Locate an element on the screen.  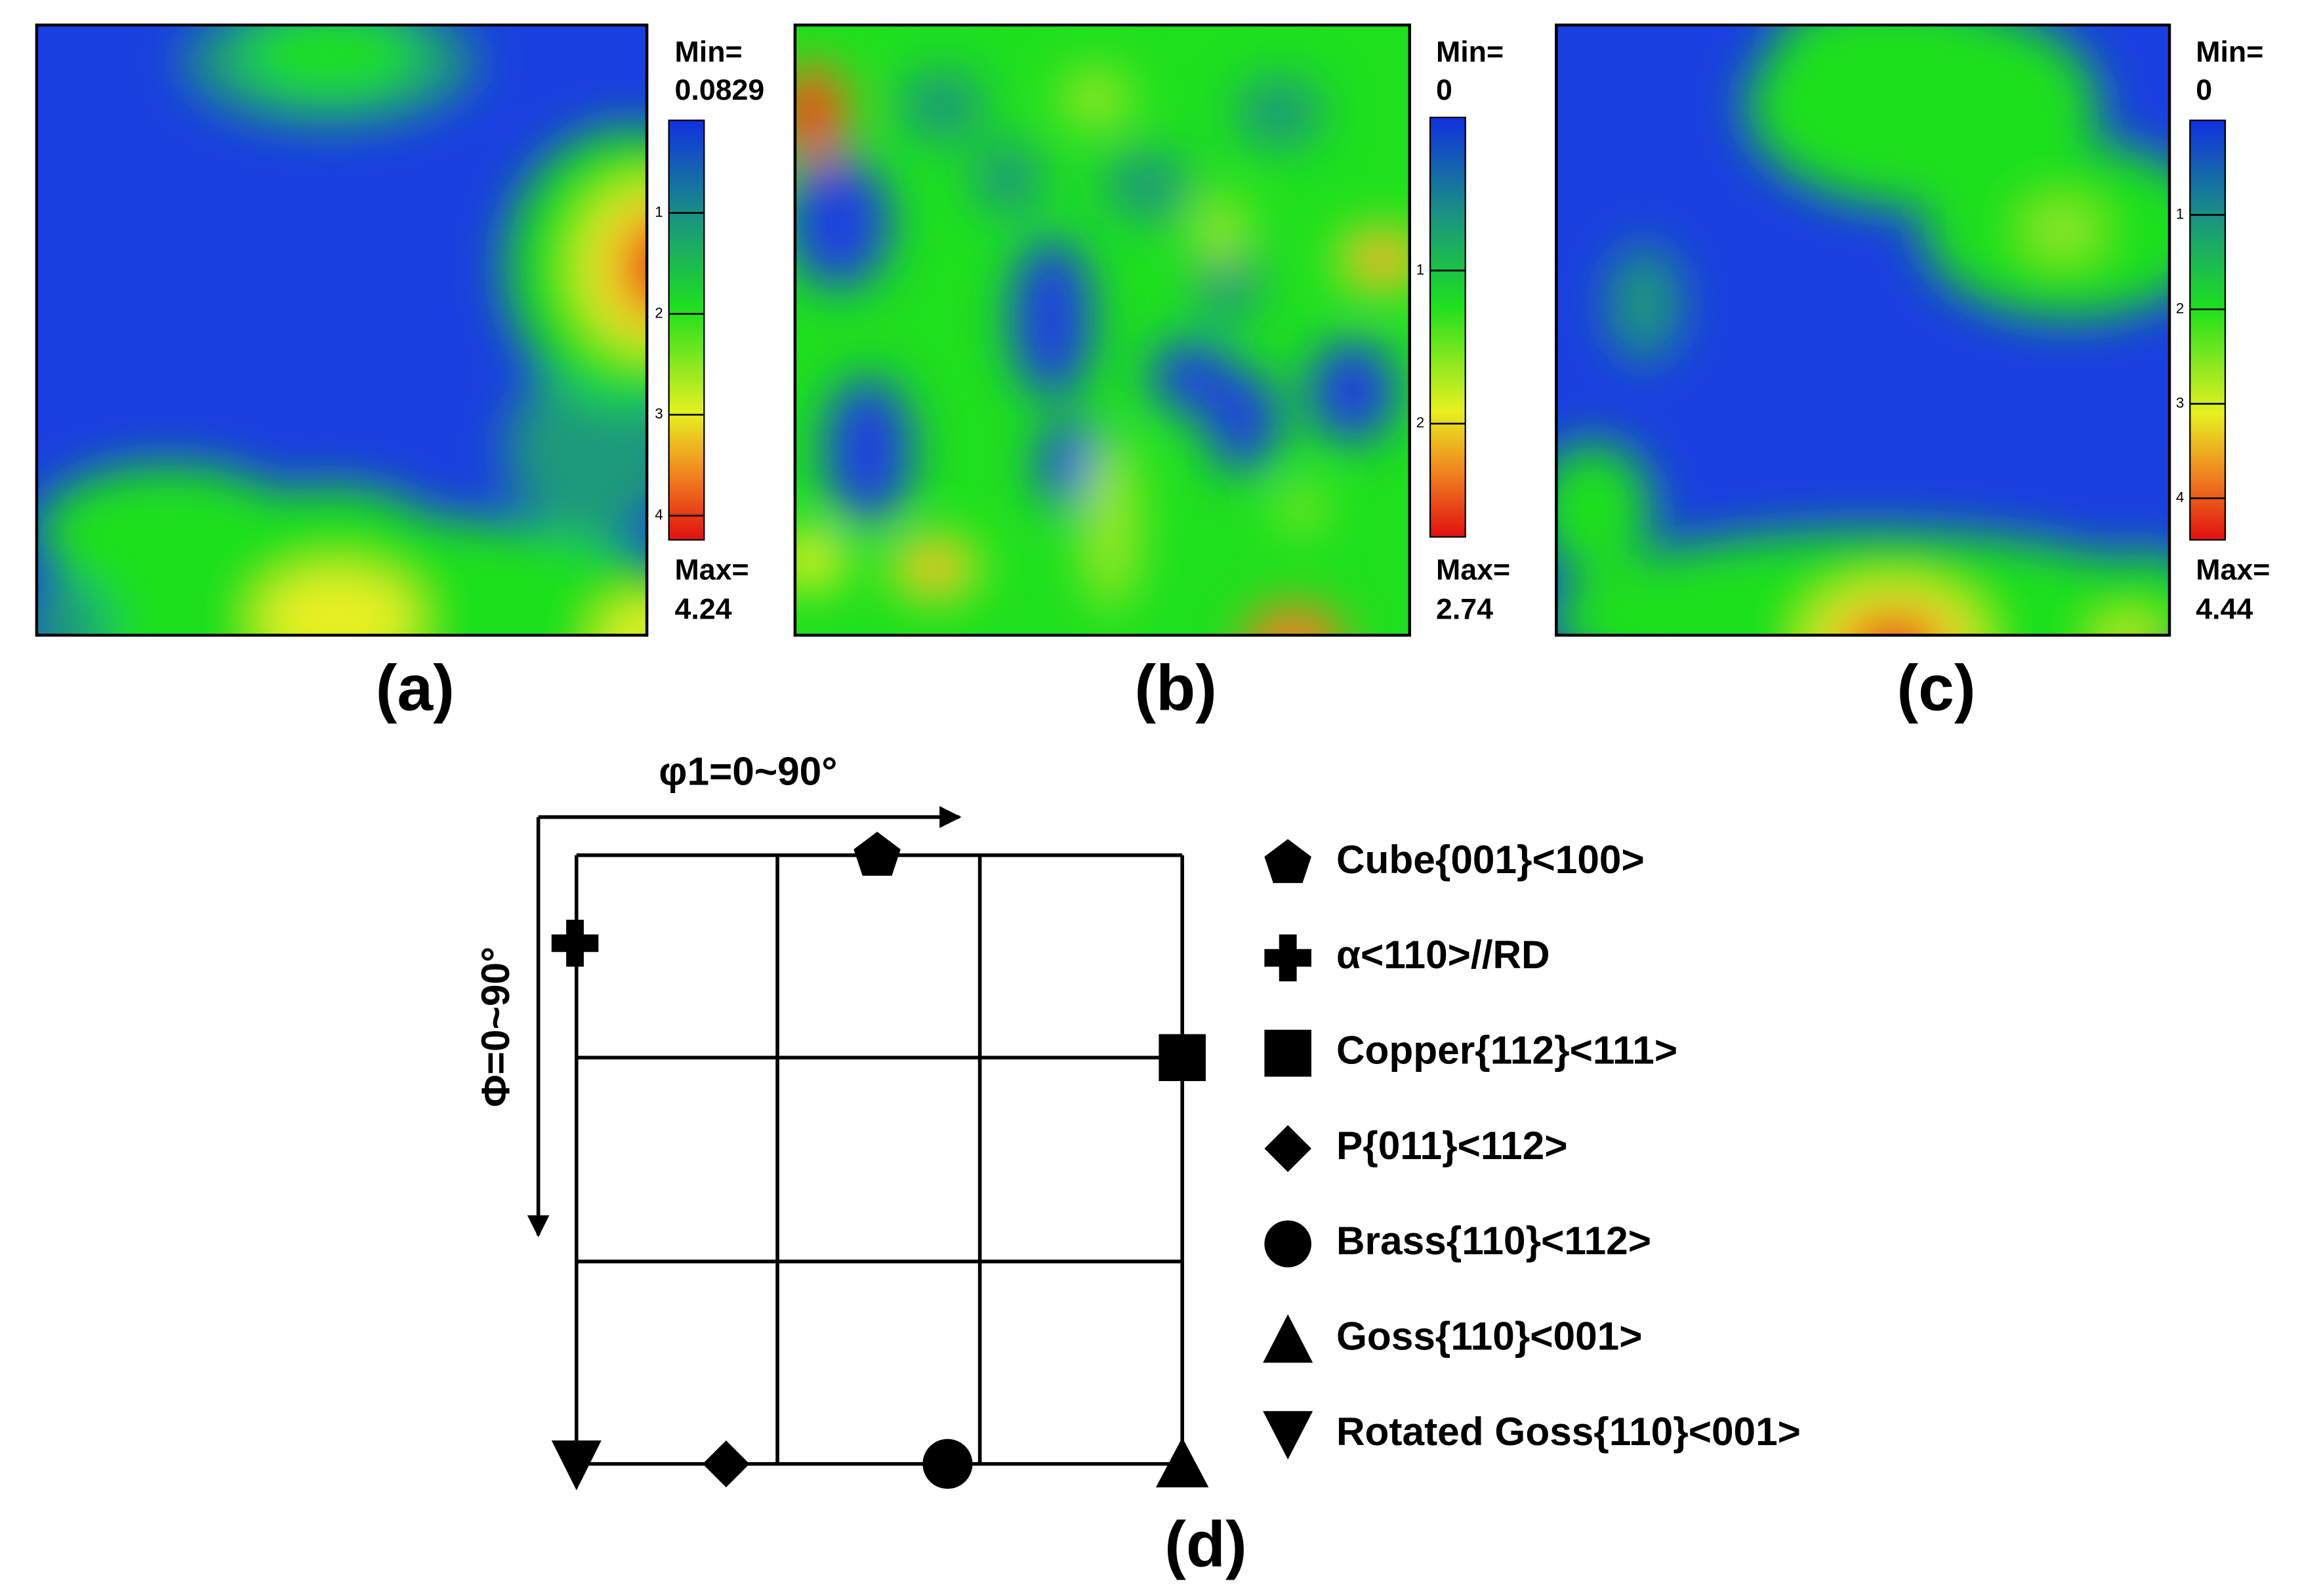
panel-label: (c) is located at coordinates (1936, 687).